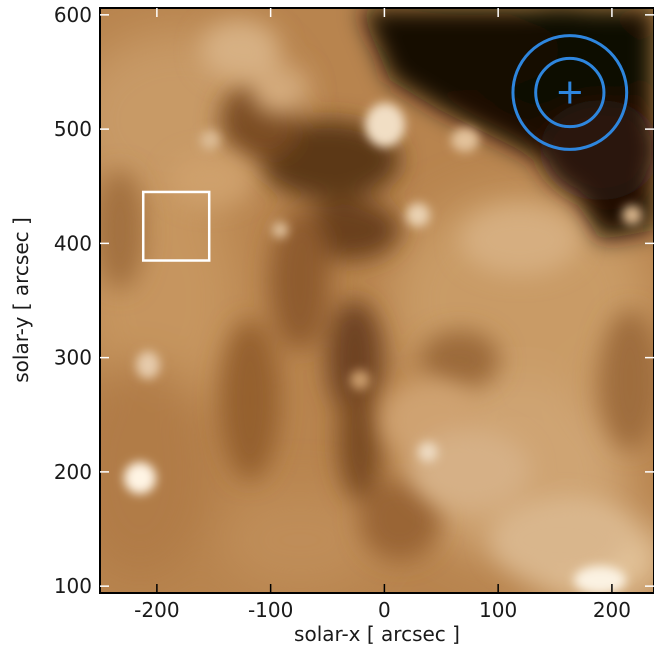 The image size is (654, 650). I want to click on target-inner-circle, so click(570, 92).